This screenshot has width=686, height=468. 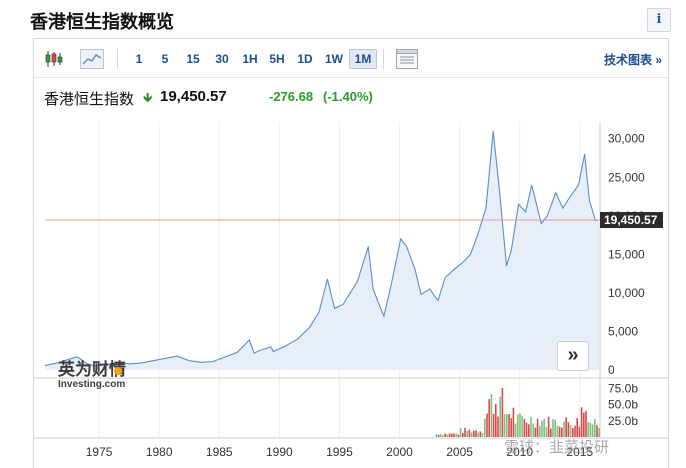 I want to click on period-button-1d: 1D, so click(x=305, y=59).